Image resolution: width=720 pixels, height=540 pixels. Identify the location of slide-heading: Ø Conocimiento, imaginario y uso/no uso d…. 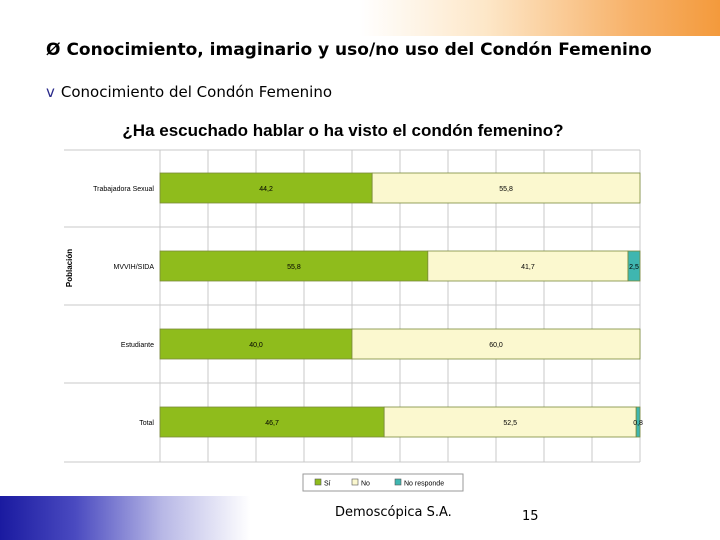
(349, 50).